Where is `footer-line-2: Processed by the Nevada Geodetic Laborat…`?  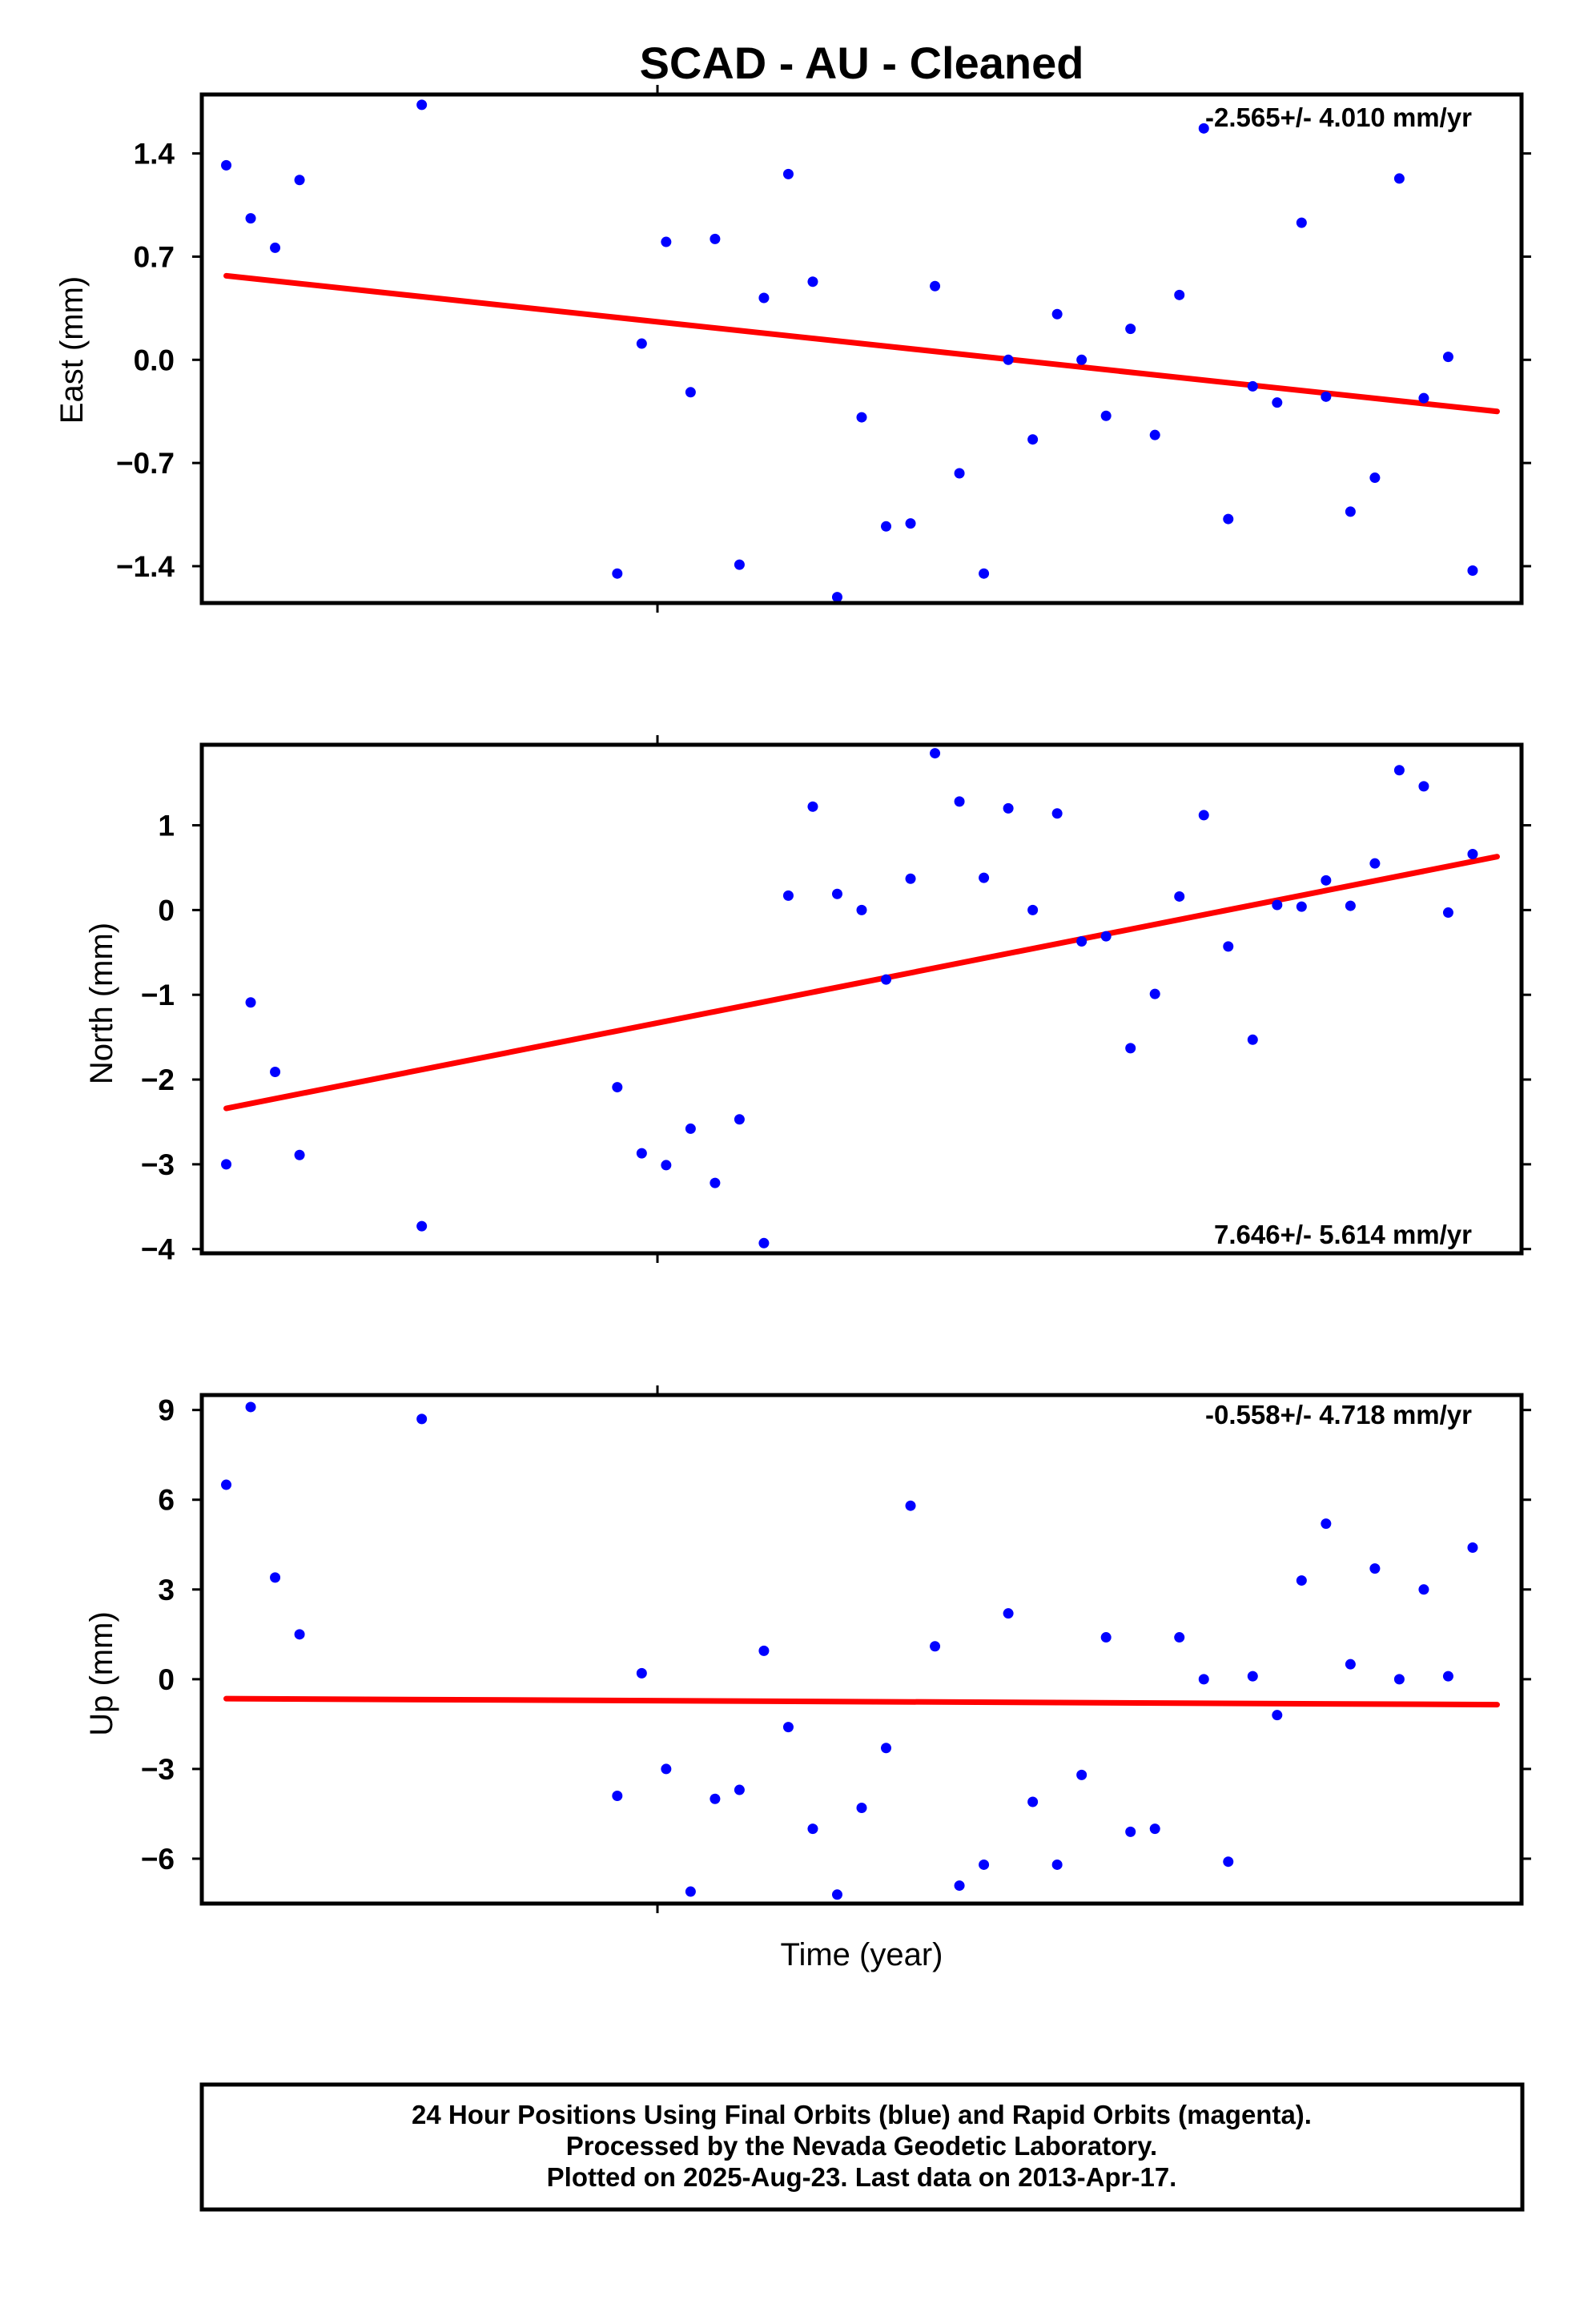 footer-line-2: Processed by the Nevada Geodetic Laborat… is located at coordinates (861, 2146).